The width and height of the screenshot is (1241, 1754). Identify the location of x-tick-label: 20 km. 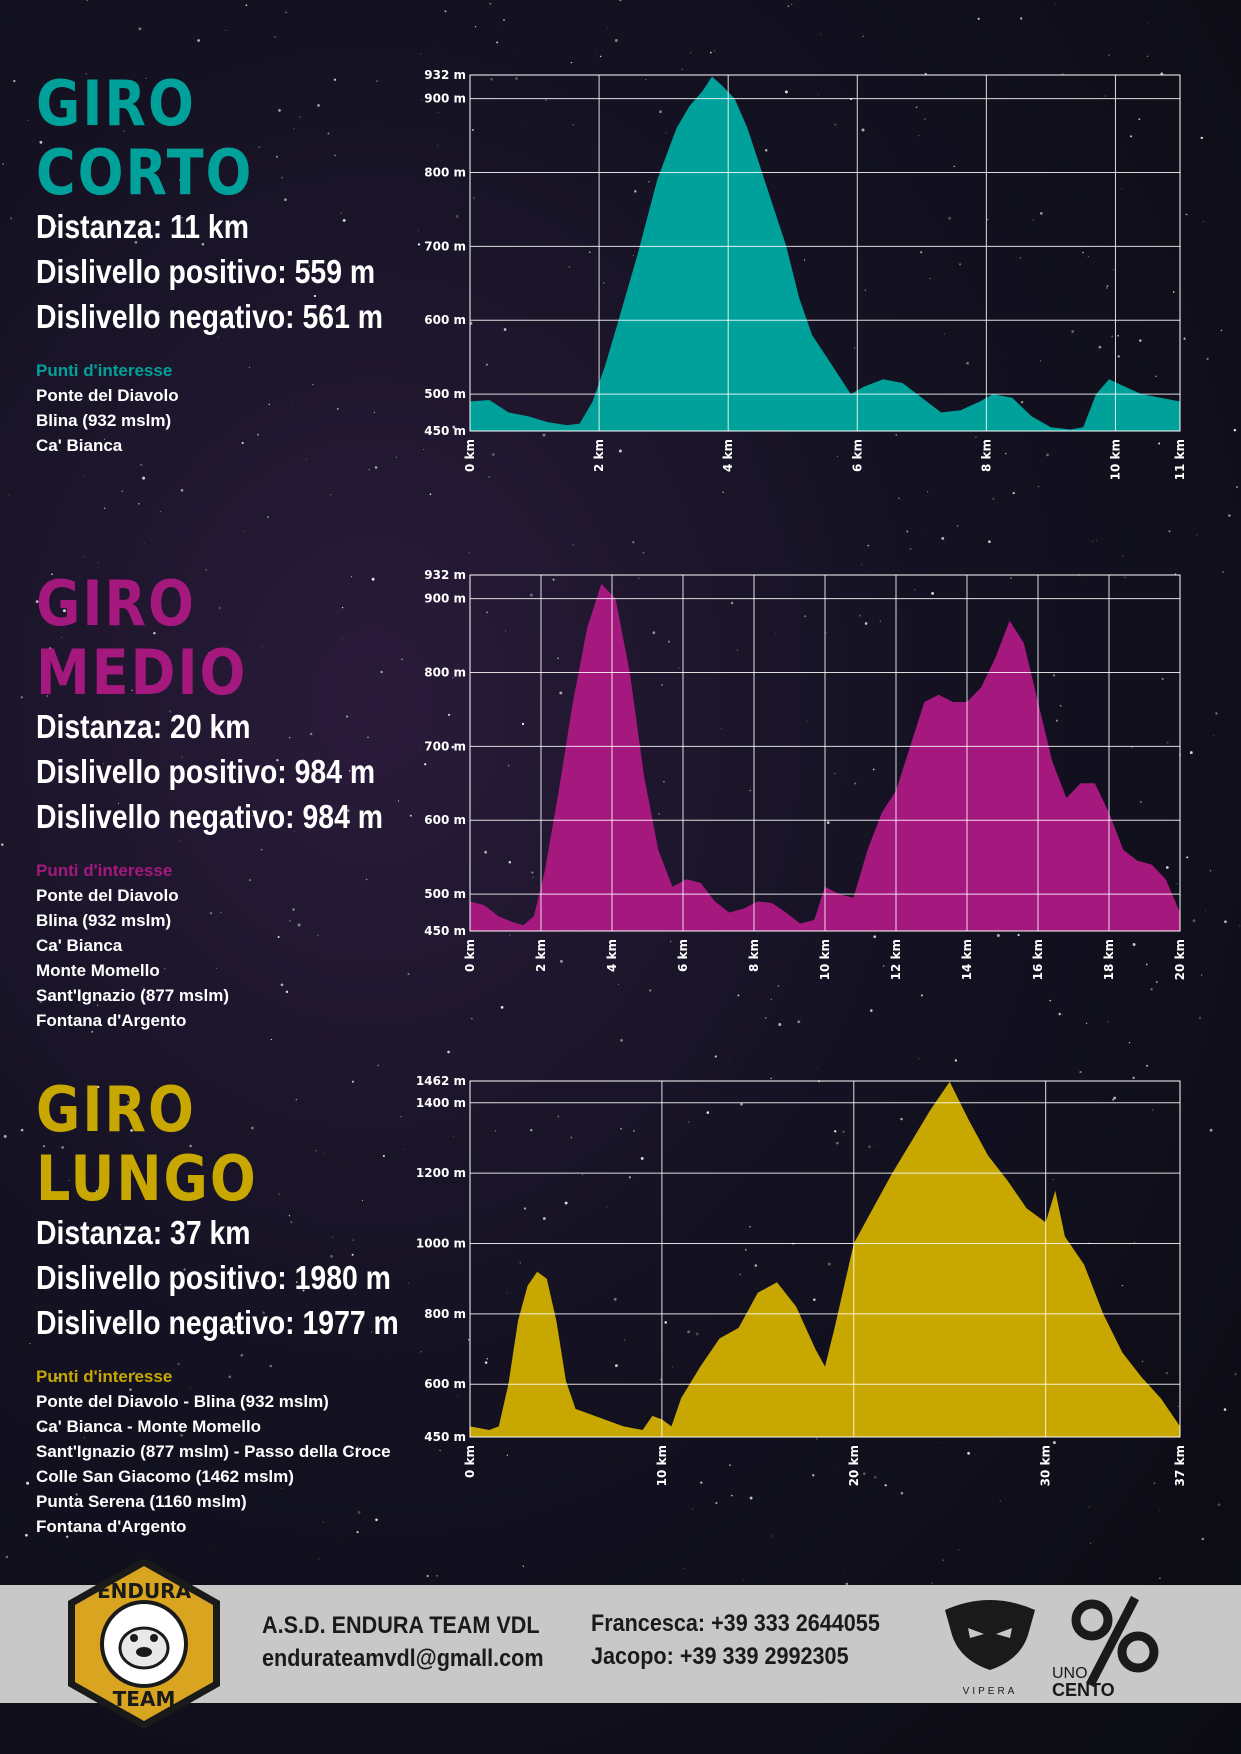
(1180, 959).